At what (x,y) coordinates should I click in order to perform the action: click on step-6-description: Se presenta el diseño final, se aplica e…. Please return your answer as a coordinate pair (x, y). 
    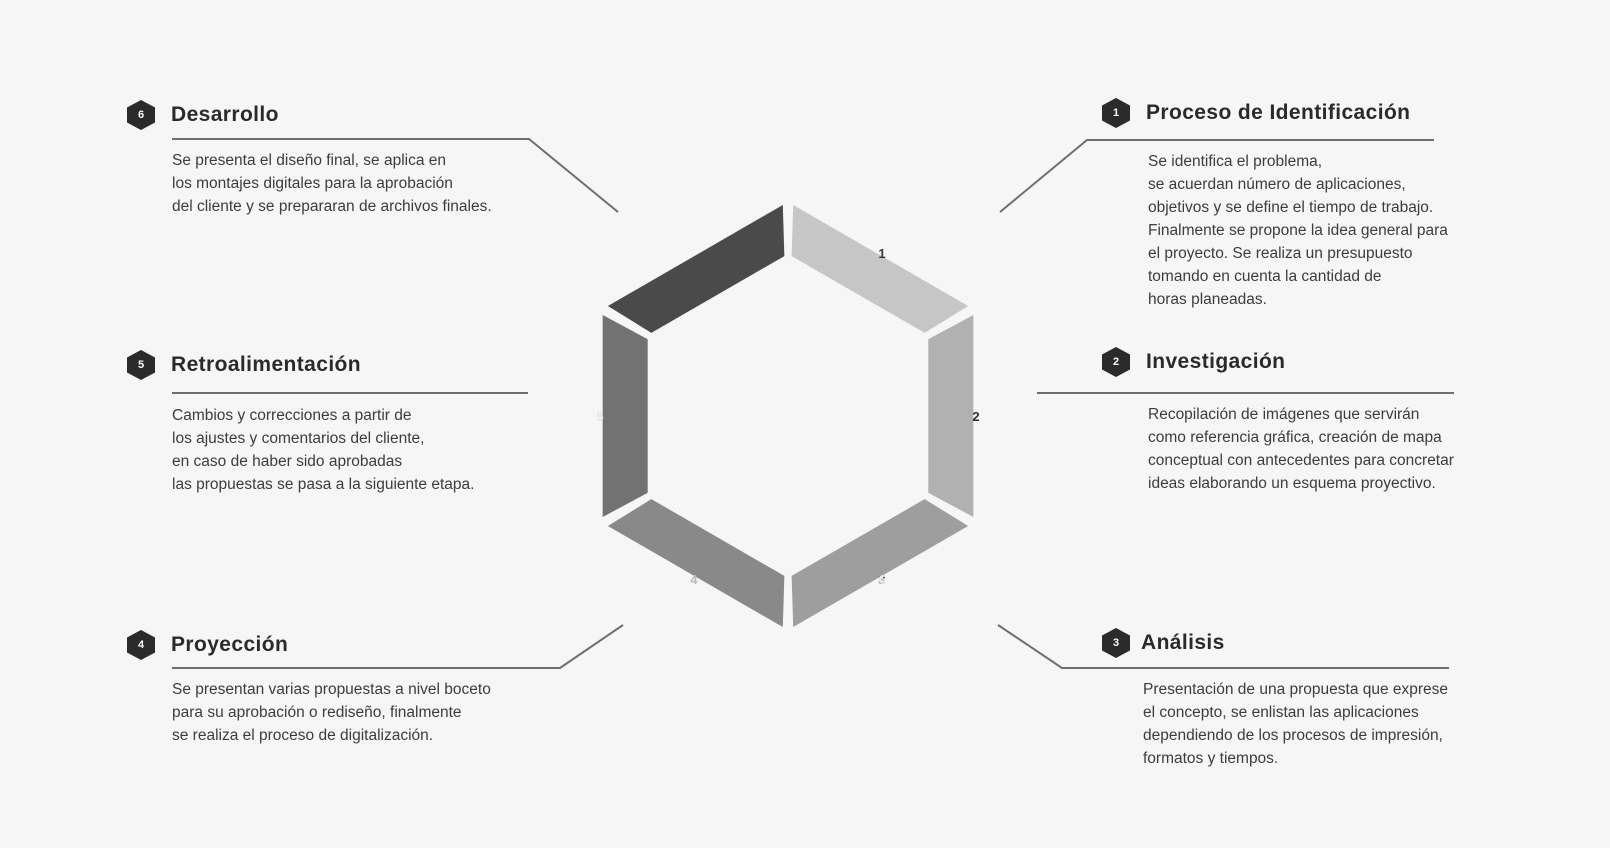
    Looking at the image, I should click on (332, 183).